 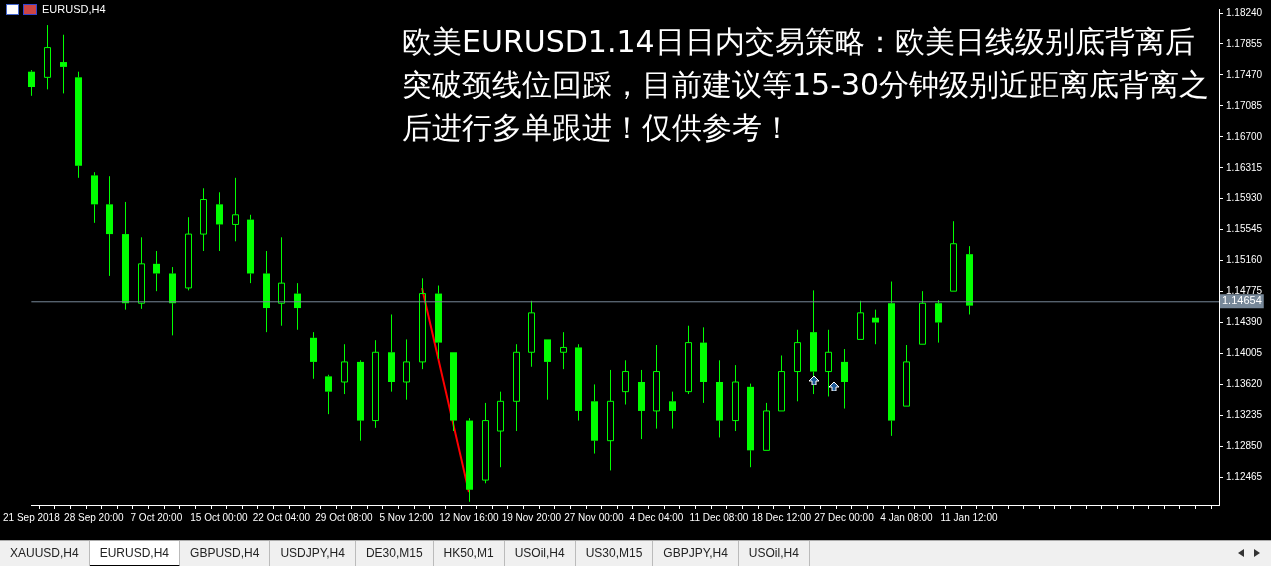 I want to click on x-tick-label: 19 Nov 20:00, so click(x=531, y=517).